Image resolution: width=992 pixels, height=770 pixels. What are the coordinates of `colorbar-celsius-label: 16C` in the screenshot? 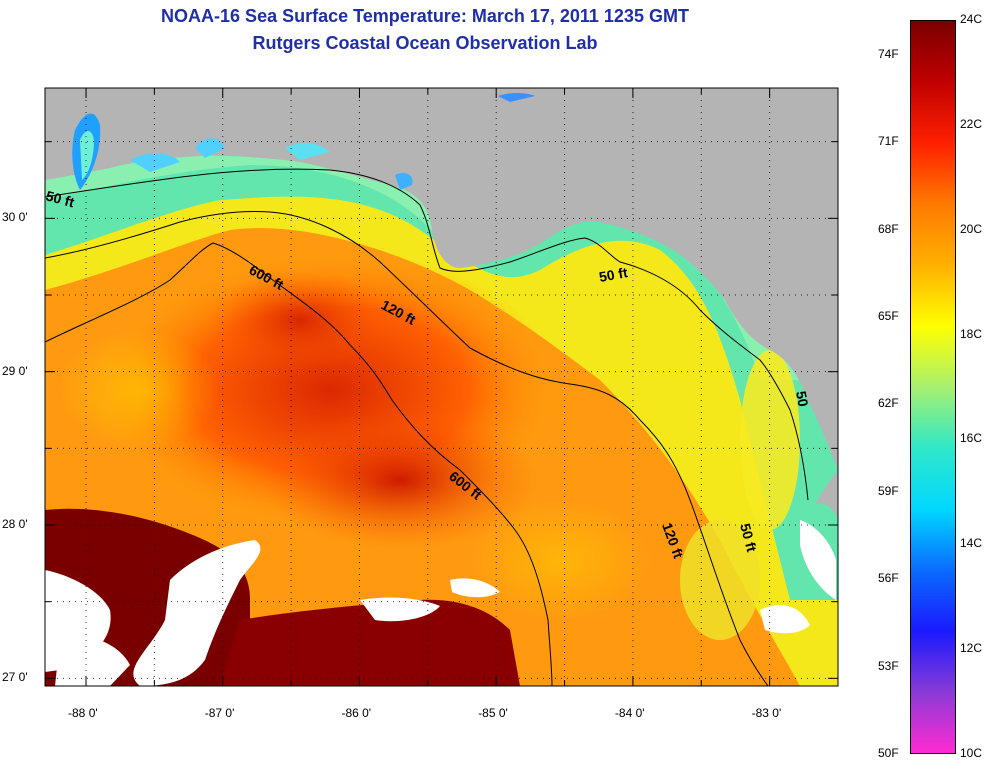 It's located at (971, 438).